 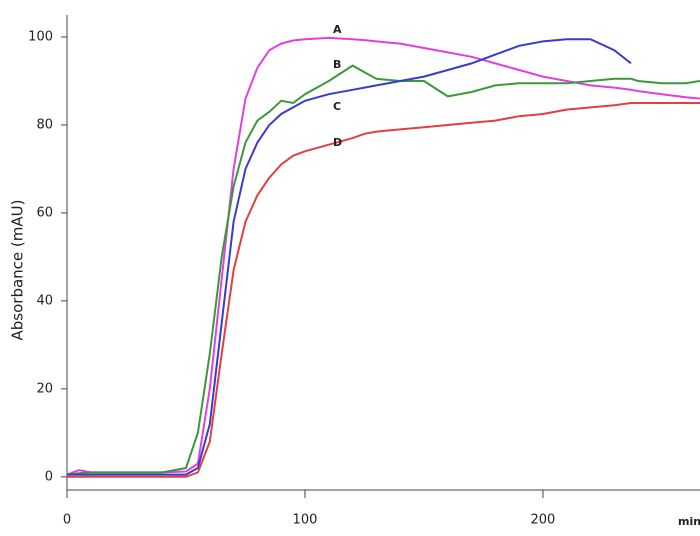 I want to click on x-tick-label: 200, so click(x=543, y=520).